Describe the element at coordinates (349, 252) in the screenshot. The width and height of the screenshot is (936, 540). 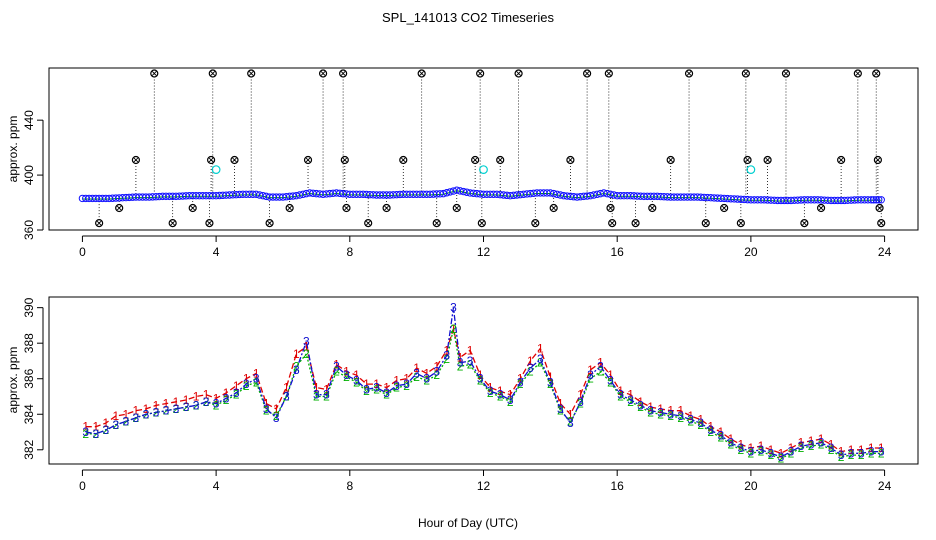
I see `top-x-tick-label: 8` at that location.